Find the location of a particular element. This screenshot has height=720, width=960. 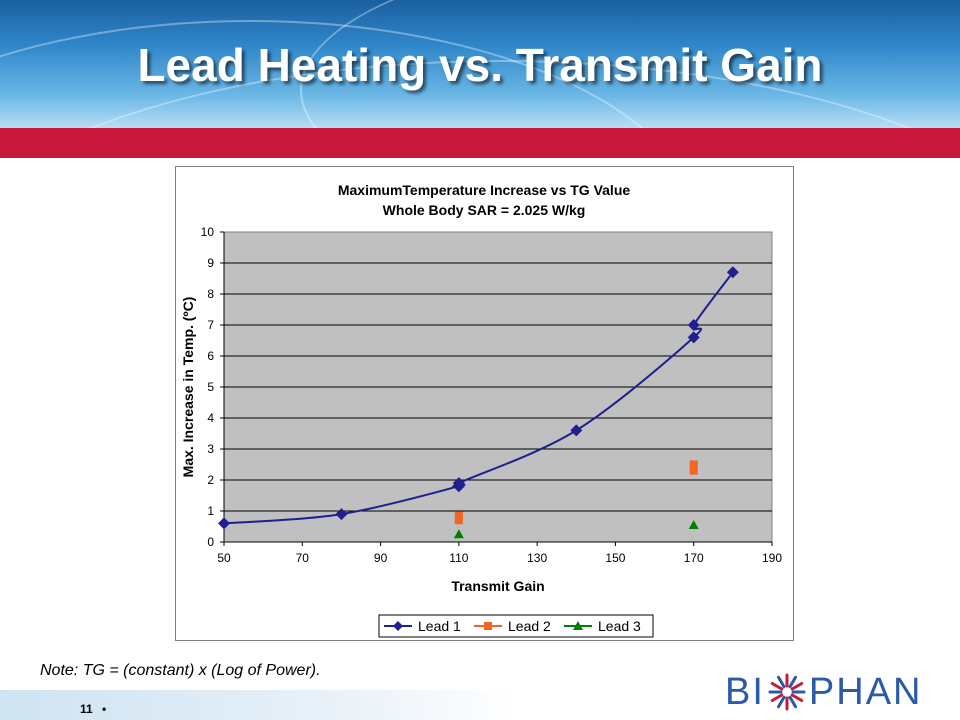

x-tick-label: 90 is located at coordinates (381, 558).